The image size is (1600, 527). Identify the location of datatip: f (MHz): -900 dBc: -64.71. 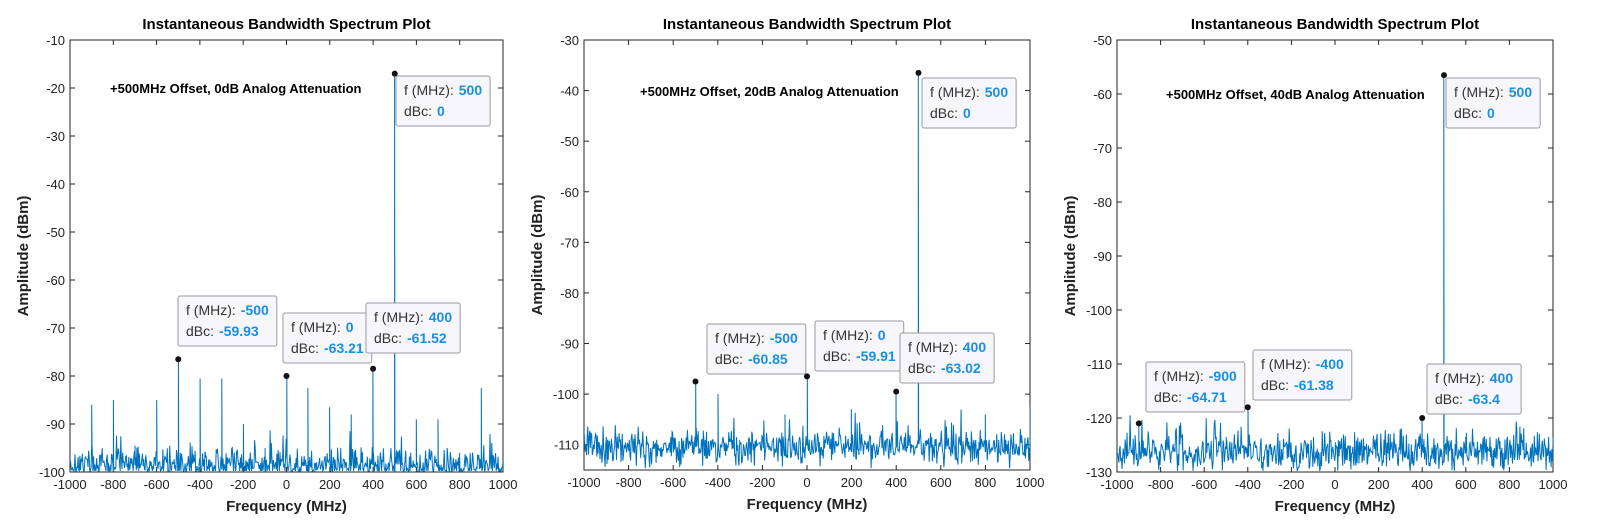
(1195, 387).